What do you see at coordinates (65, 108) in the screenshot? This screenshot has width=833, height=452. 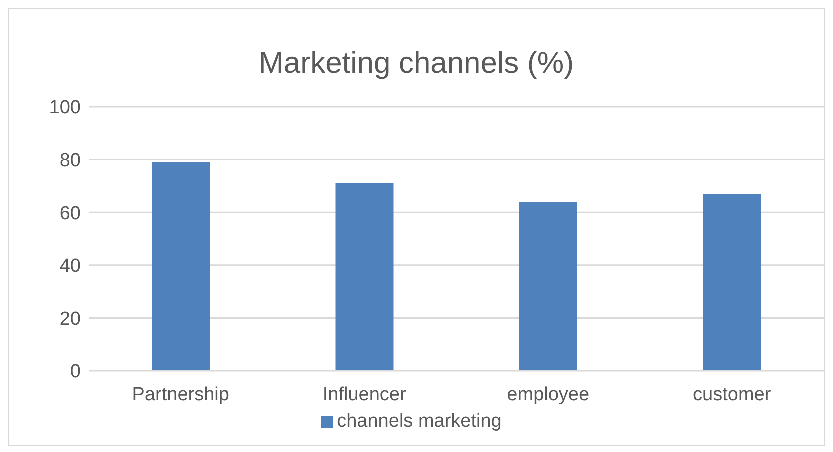 I see `y-tick-label: 100` at bounding box center [65, 108].